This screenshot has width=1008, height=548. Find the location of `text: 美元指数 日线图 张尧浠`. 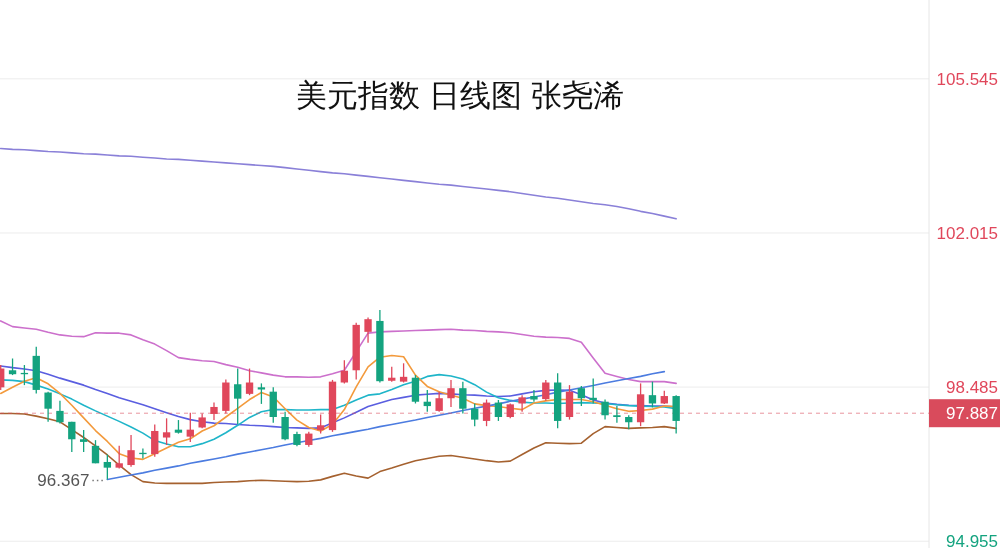

text: 美元指数 日线图 张尧浠 is located at coordinates (460, 95).